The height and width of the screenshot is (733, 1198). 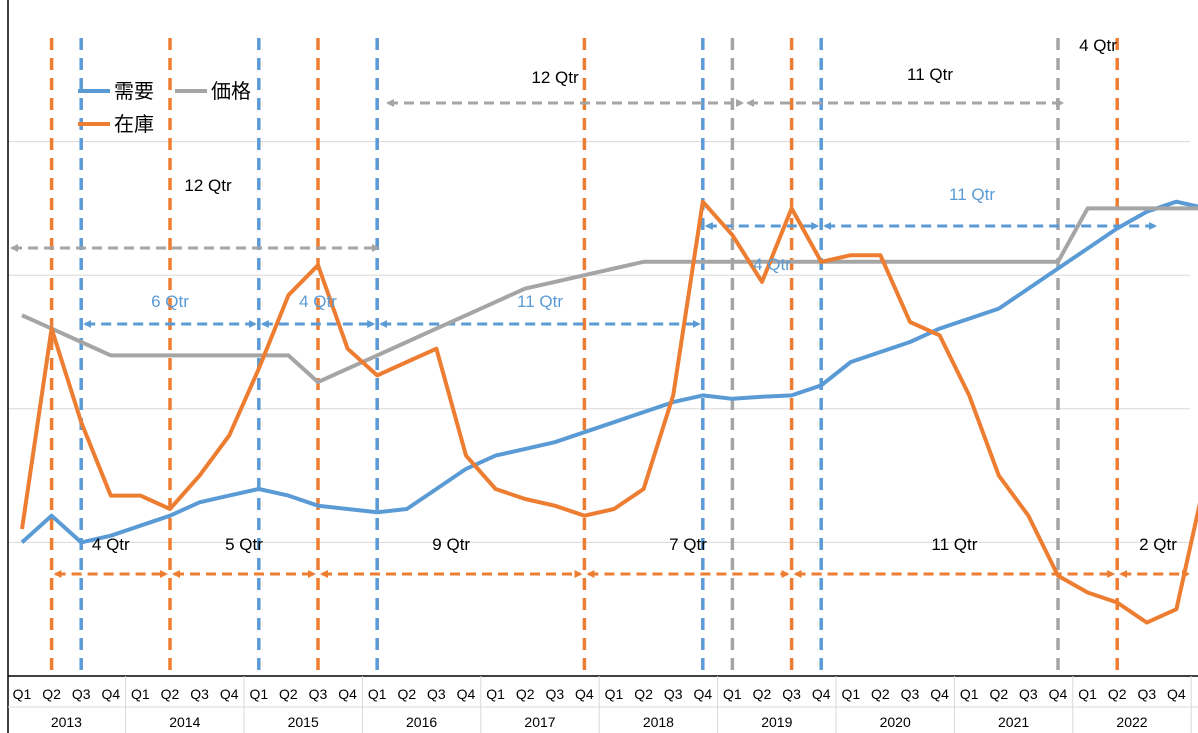 I want to click on x-tick-label-year: 2013, so click(x=66, y=722).